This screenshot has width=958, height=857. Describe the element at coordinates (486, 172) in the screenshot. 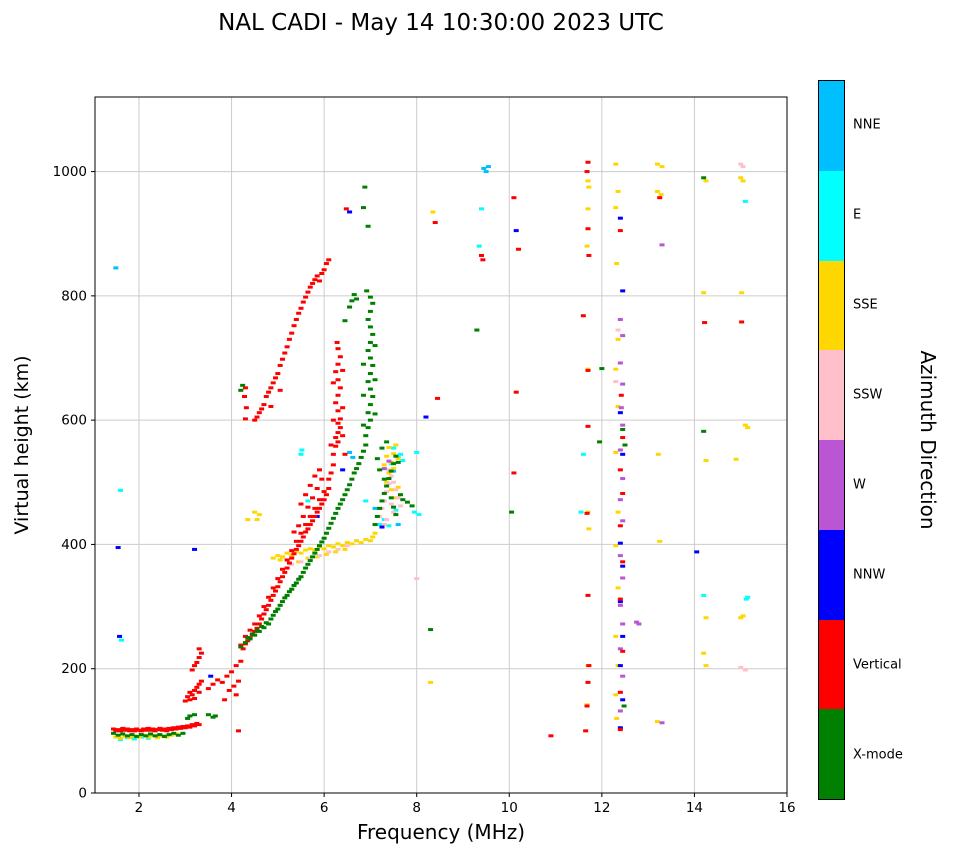

I see `scatter-point-nne` at that location.